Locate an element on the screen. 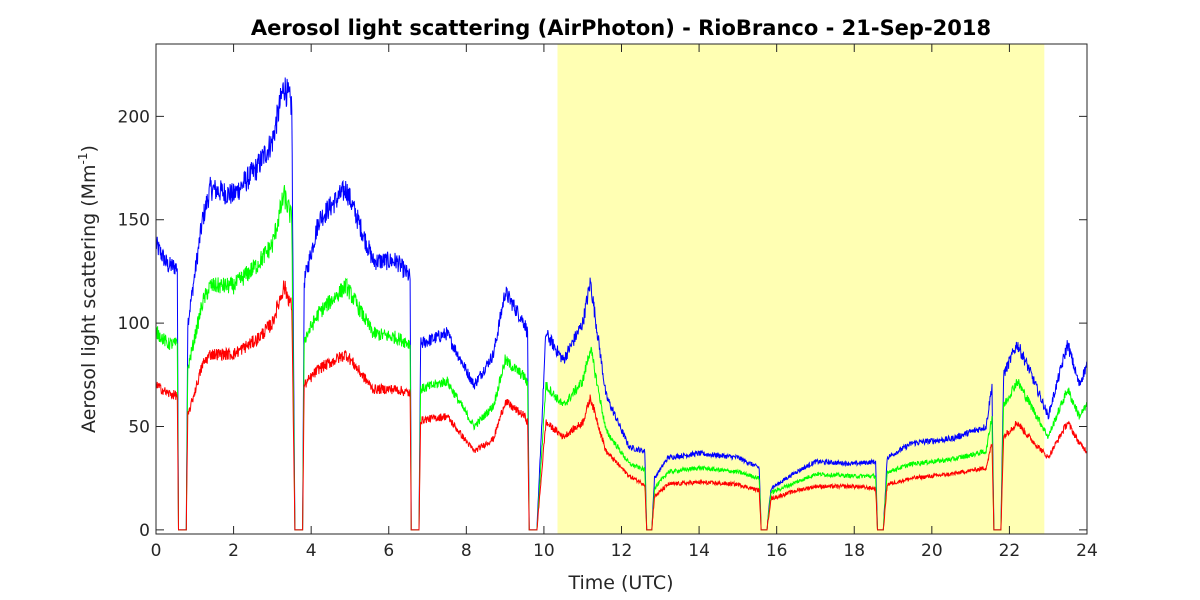  x-tick-label: 10 is located at coordinates (544, 551).